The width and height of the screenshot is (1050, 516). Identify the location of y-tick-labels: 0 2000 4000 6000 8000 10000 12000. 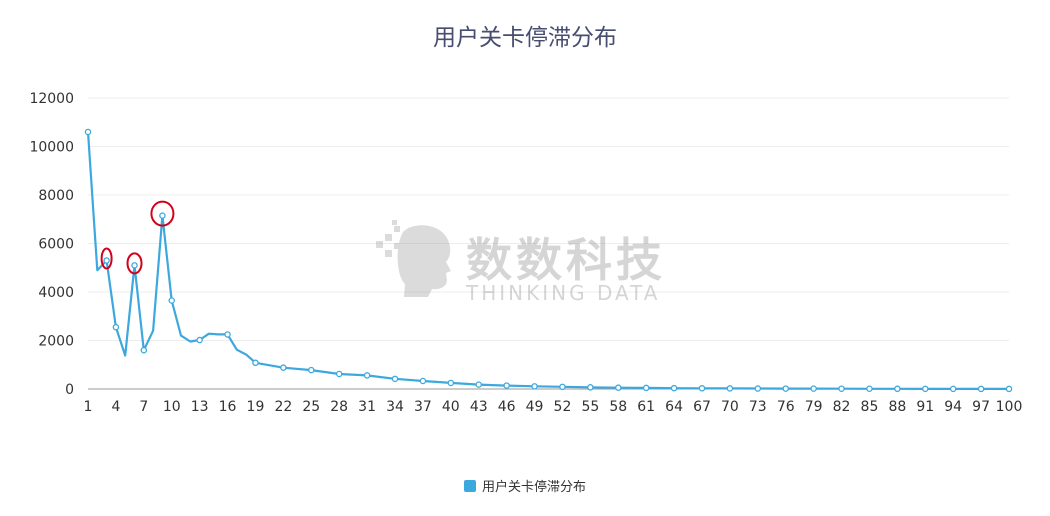
(51, 244).